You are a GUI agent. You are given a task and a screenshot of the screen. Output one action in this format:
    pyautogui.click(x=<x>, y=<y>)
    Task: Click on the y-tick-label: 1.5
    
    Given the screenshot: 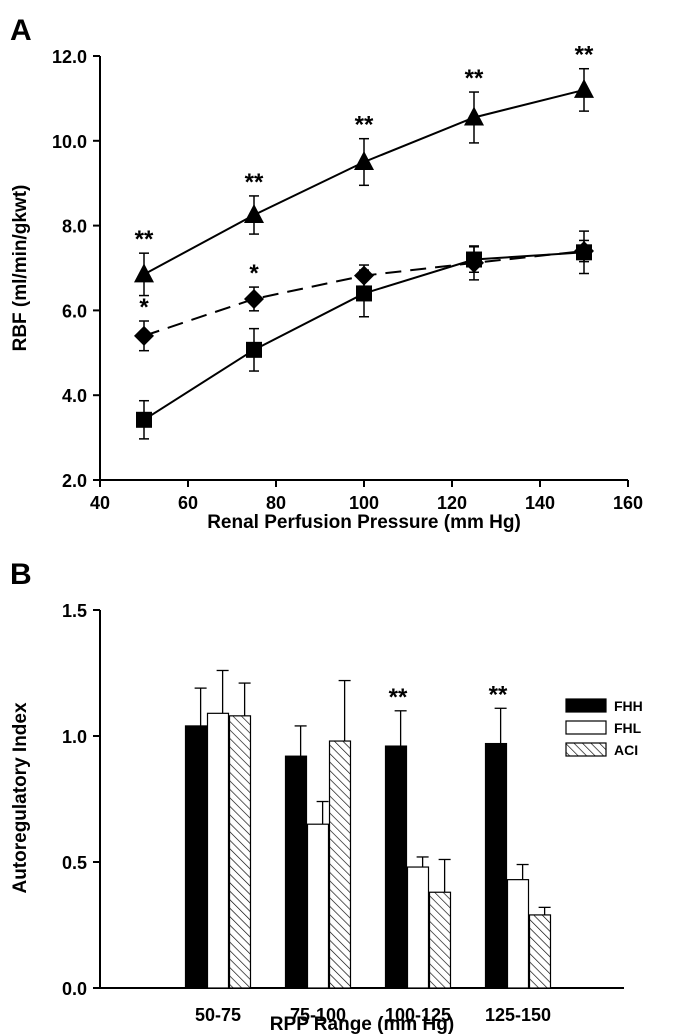 What is the action you would take?
    pyautogui.click(x=74, y=611)
    